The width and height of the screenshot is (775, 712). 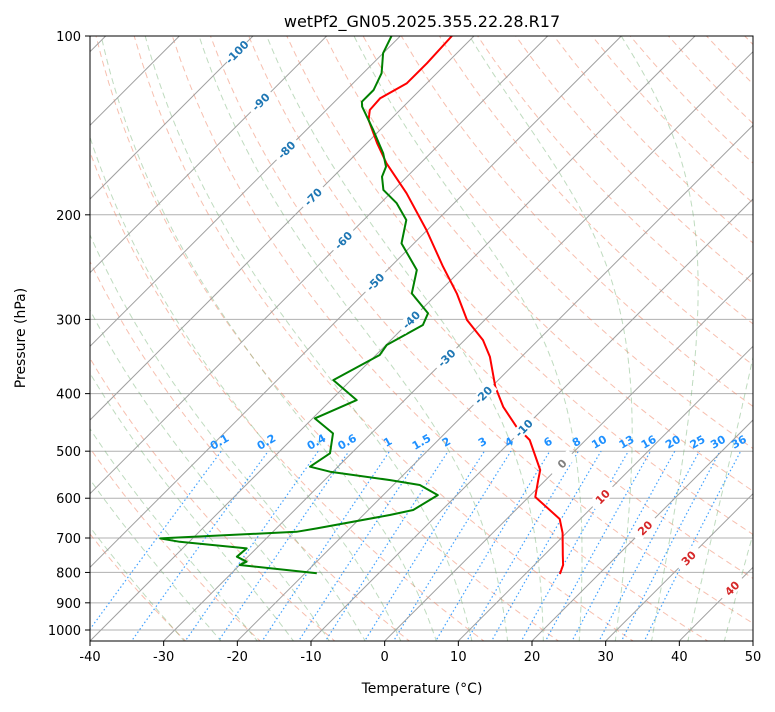 I want to click on y-tick-label: 1000, so click(x=64, y=631).